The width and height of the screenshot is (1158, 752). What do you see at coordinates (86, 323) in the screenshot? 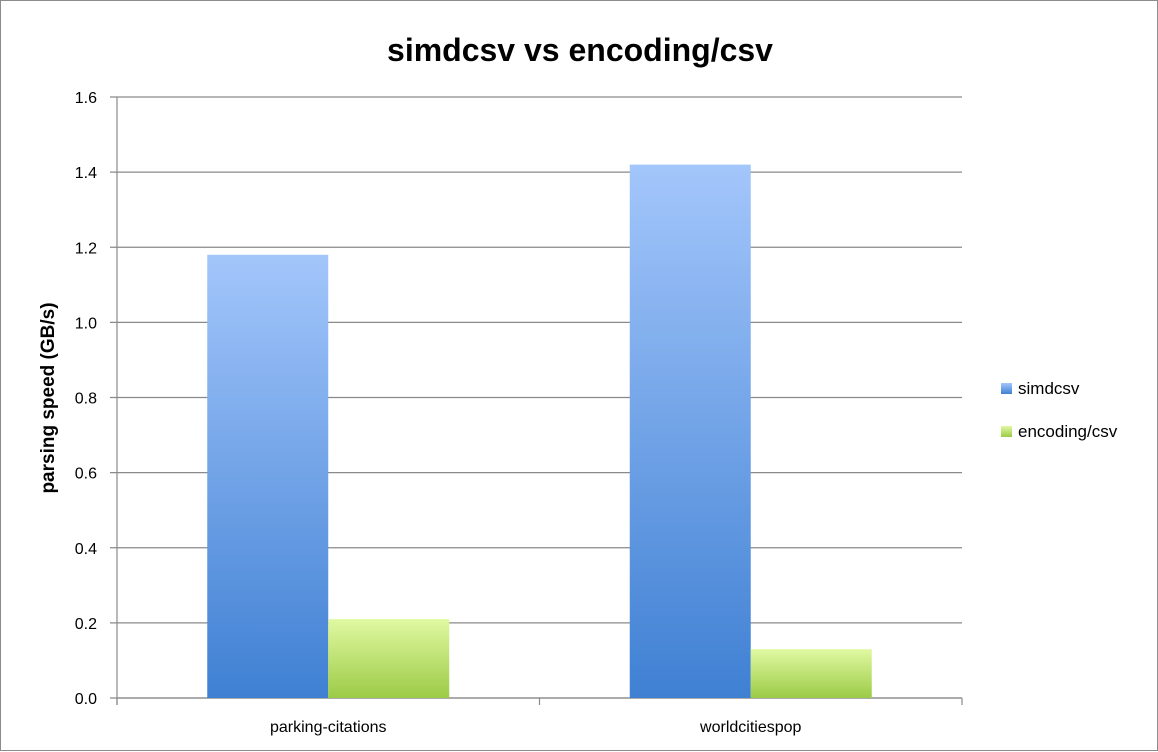
I see `y-tick-label: 1.0` at bounding box center [86, 323].